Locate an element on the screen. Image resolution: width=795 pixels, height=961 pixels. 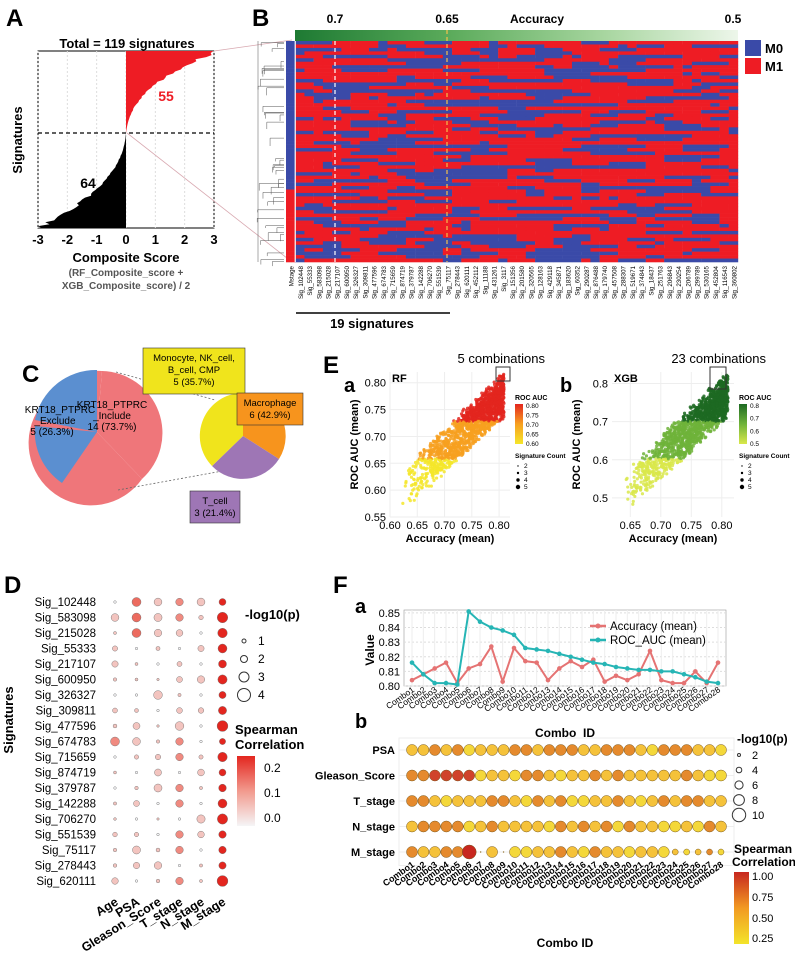
scatter-ytick: 0.6 is located at coordinates (600, 461).